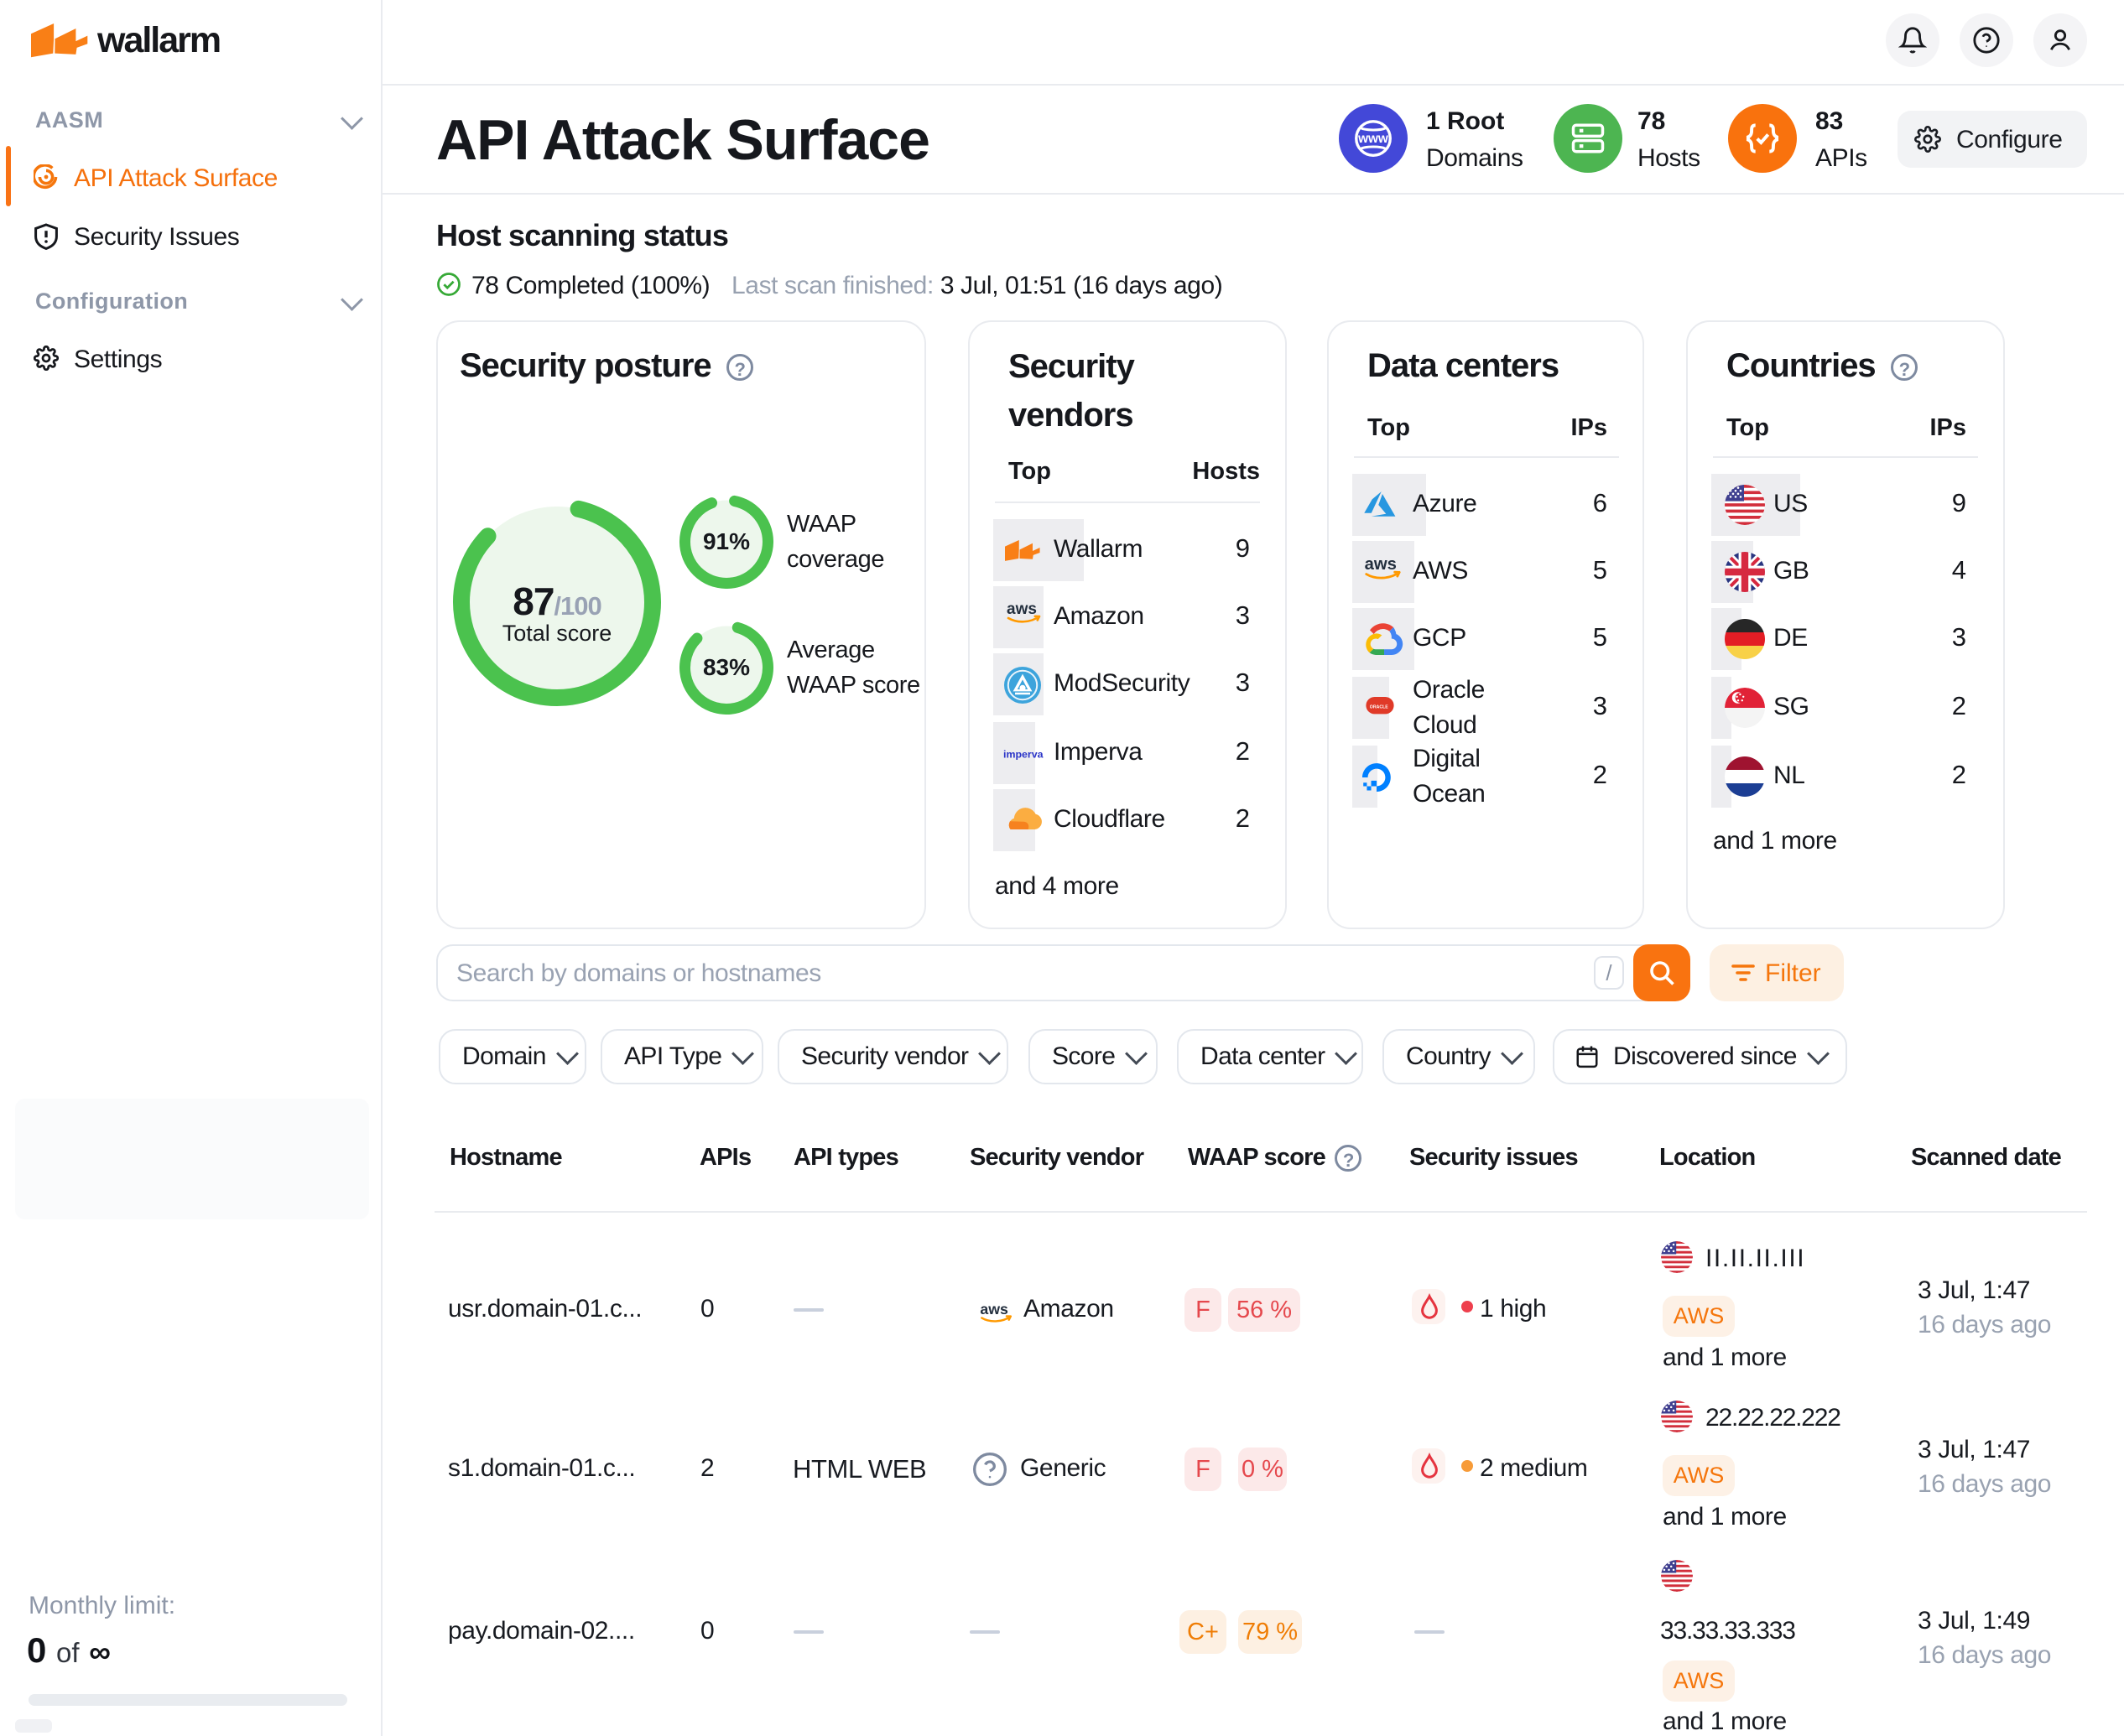  I want to click on svg-text: ORACLE, so click(1379, 708).